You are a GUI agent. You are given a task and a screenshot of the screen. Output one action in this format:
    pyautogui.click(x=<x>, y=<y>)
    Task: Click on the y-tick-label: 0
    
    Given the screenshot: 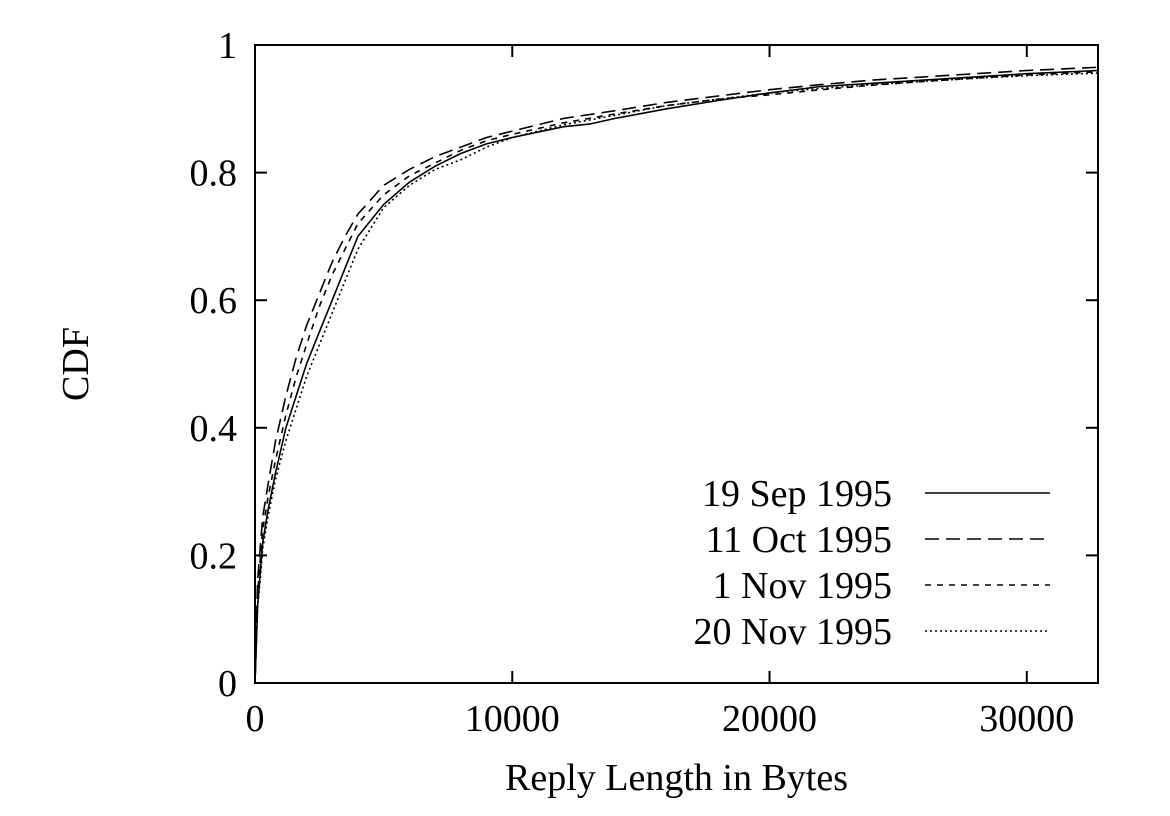 What is the action you would take?
    pyautogui.click(x=227, y=684)
    